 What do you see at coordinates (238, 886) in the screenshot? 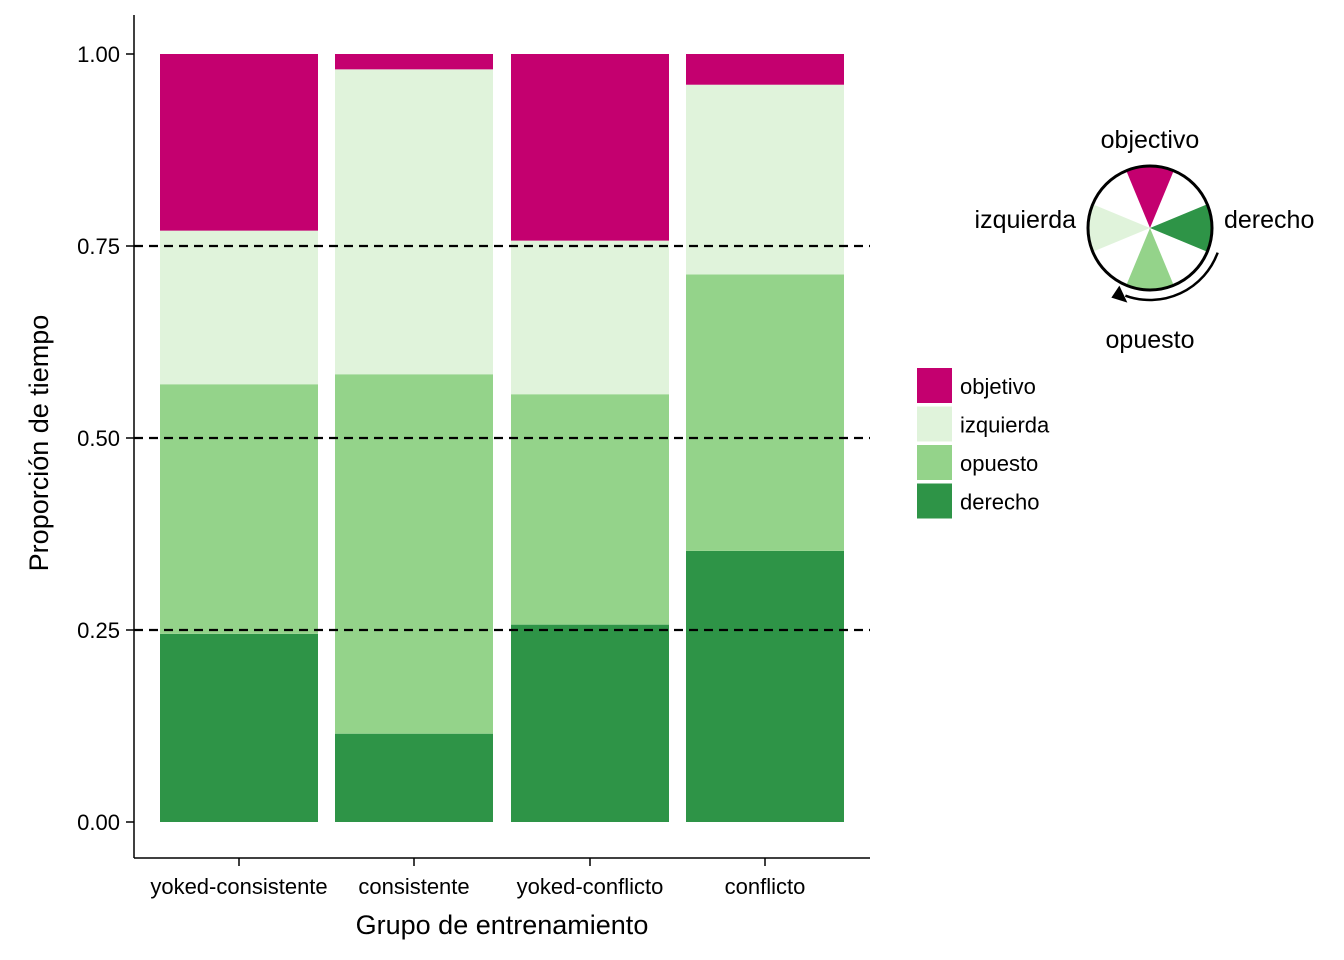
I see `x-tick-label: yoked-consistente` at bounding box center [238, 886].